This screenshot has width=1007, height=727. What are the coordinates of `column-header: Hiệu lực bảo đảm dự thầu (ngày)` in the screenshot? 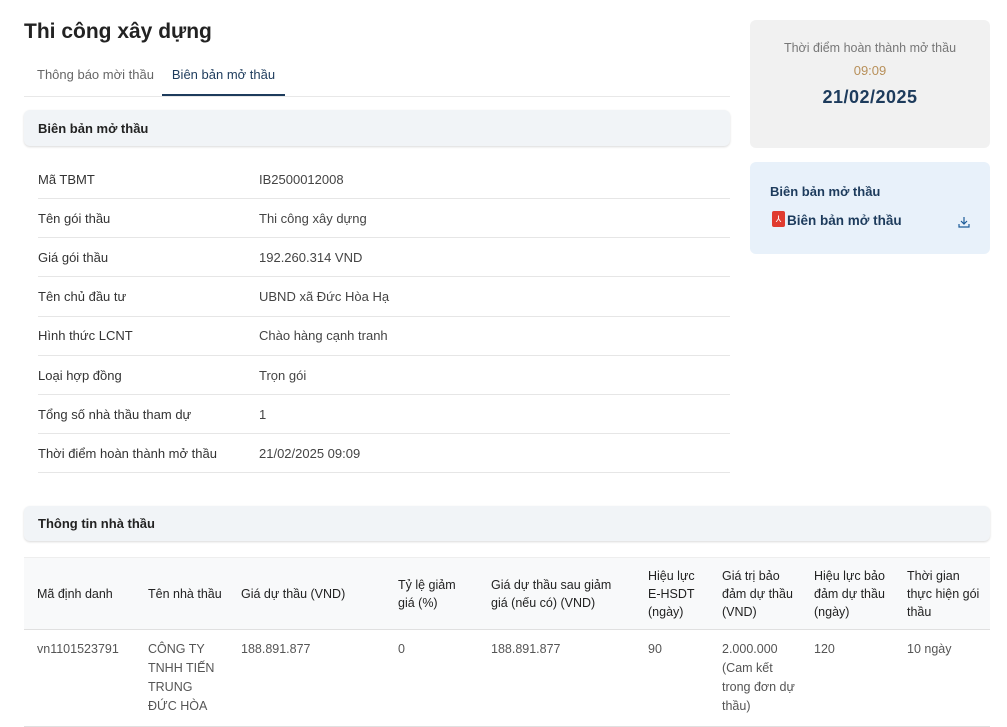 It's located at (847, 593).